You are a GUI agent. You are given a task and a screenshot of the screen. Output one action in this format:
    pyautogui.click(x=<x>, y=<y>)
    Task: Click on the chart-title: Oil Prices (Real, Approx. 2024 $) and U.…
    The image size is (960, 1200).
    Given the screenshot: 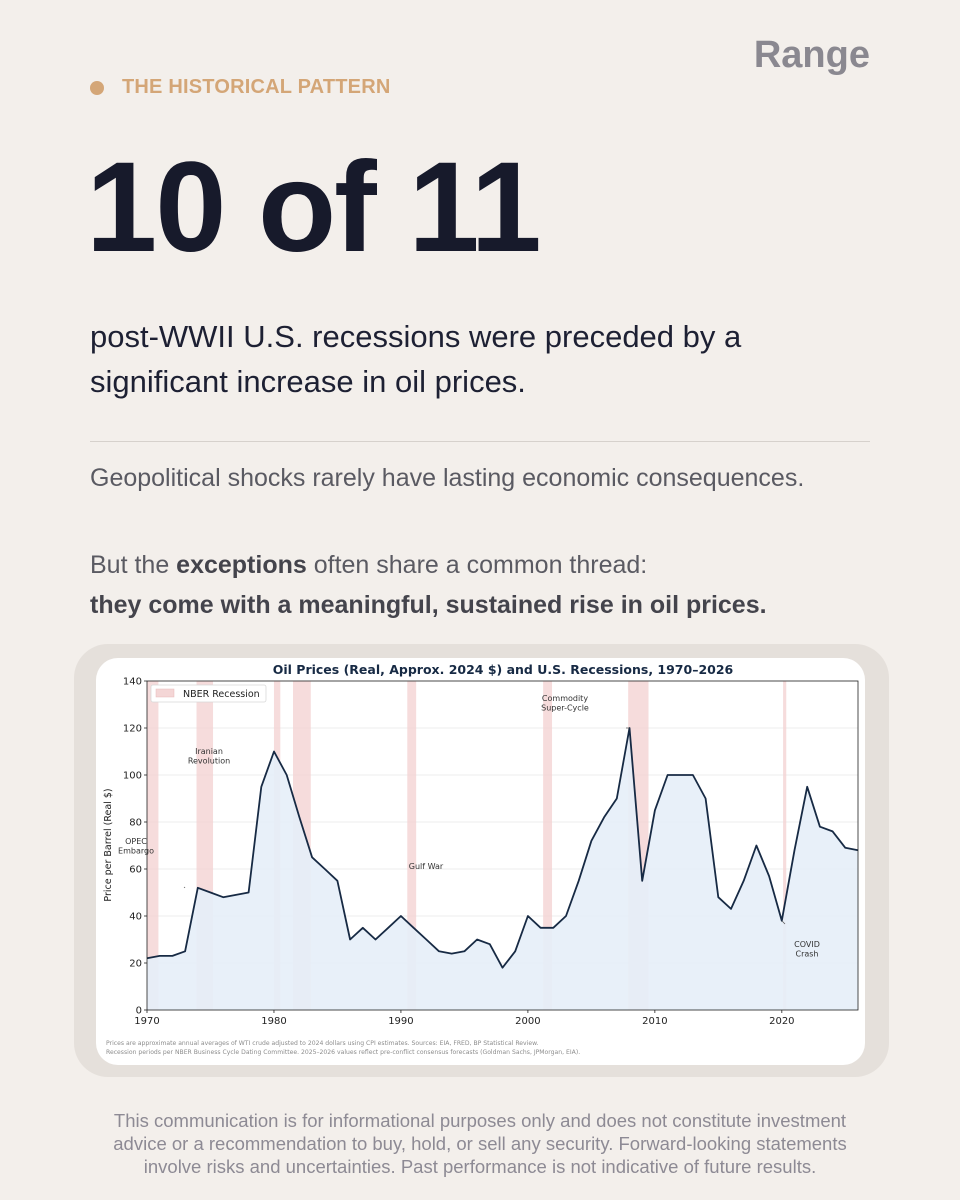 What is the action you would take?
    pyautogui.click(x=503, y=669)
    